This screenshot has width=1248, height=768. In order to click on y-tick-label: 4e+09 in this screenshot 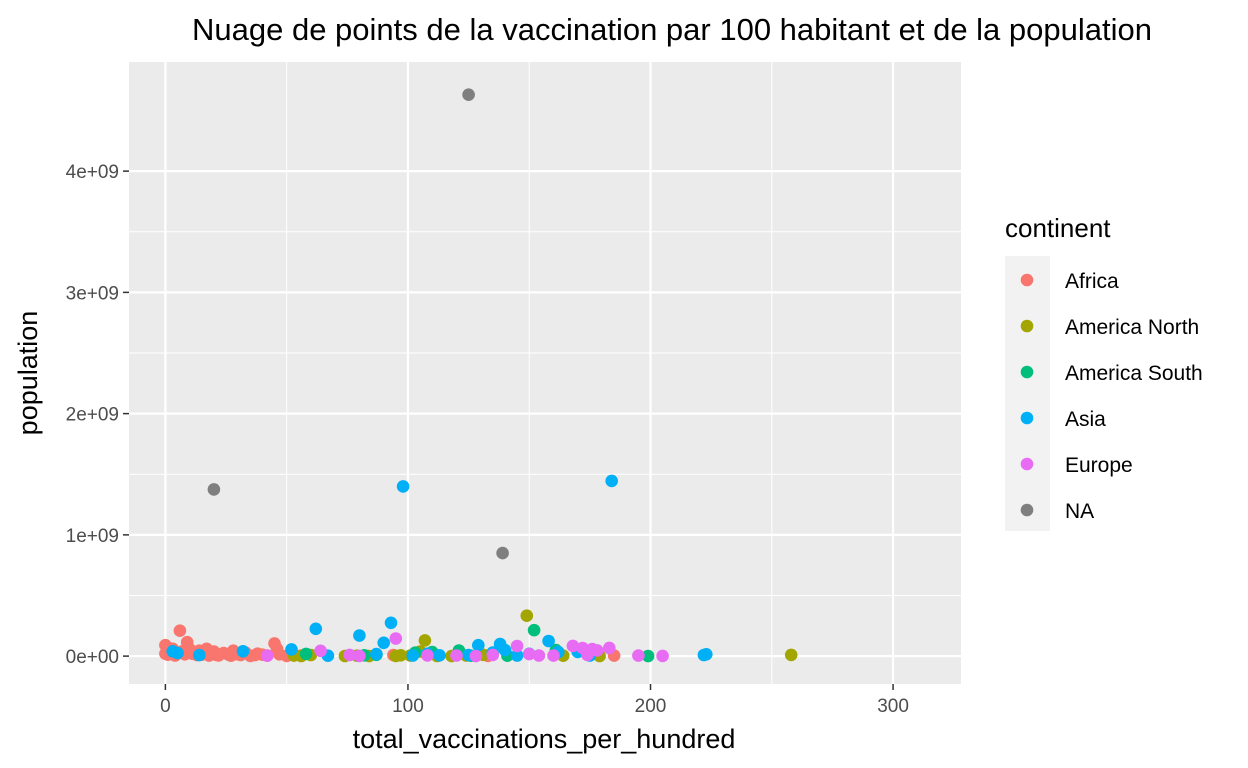, I will do `click(92, 172)`.